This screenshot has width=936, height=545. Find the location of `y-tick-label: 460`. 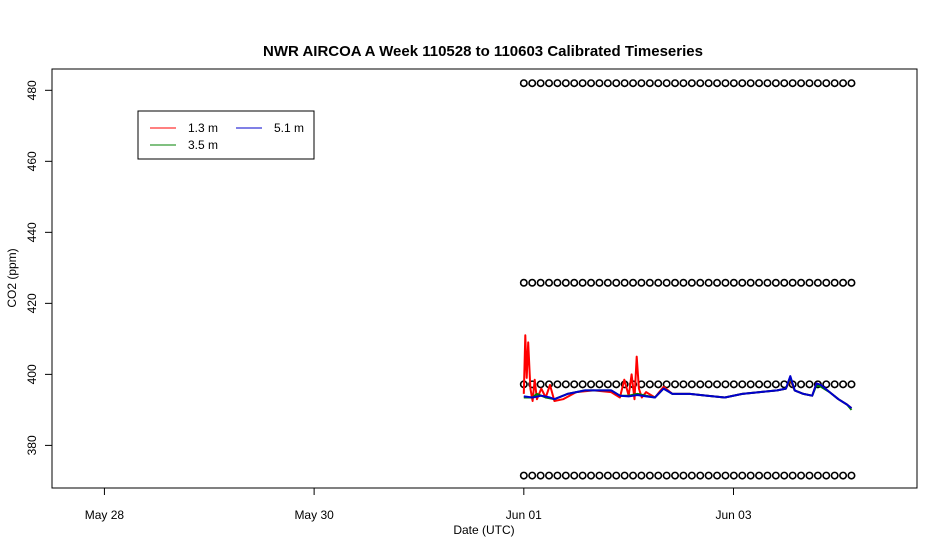

y-tick-label: 460 is located at coordinates (32, 161).